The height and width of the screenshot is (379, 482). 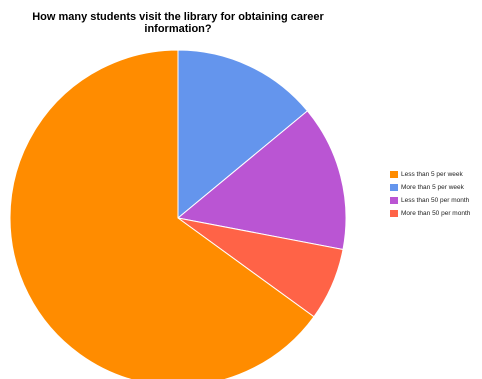 I want to click on legend-item: Less than 5 per week, so click(x=436, y=174).